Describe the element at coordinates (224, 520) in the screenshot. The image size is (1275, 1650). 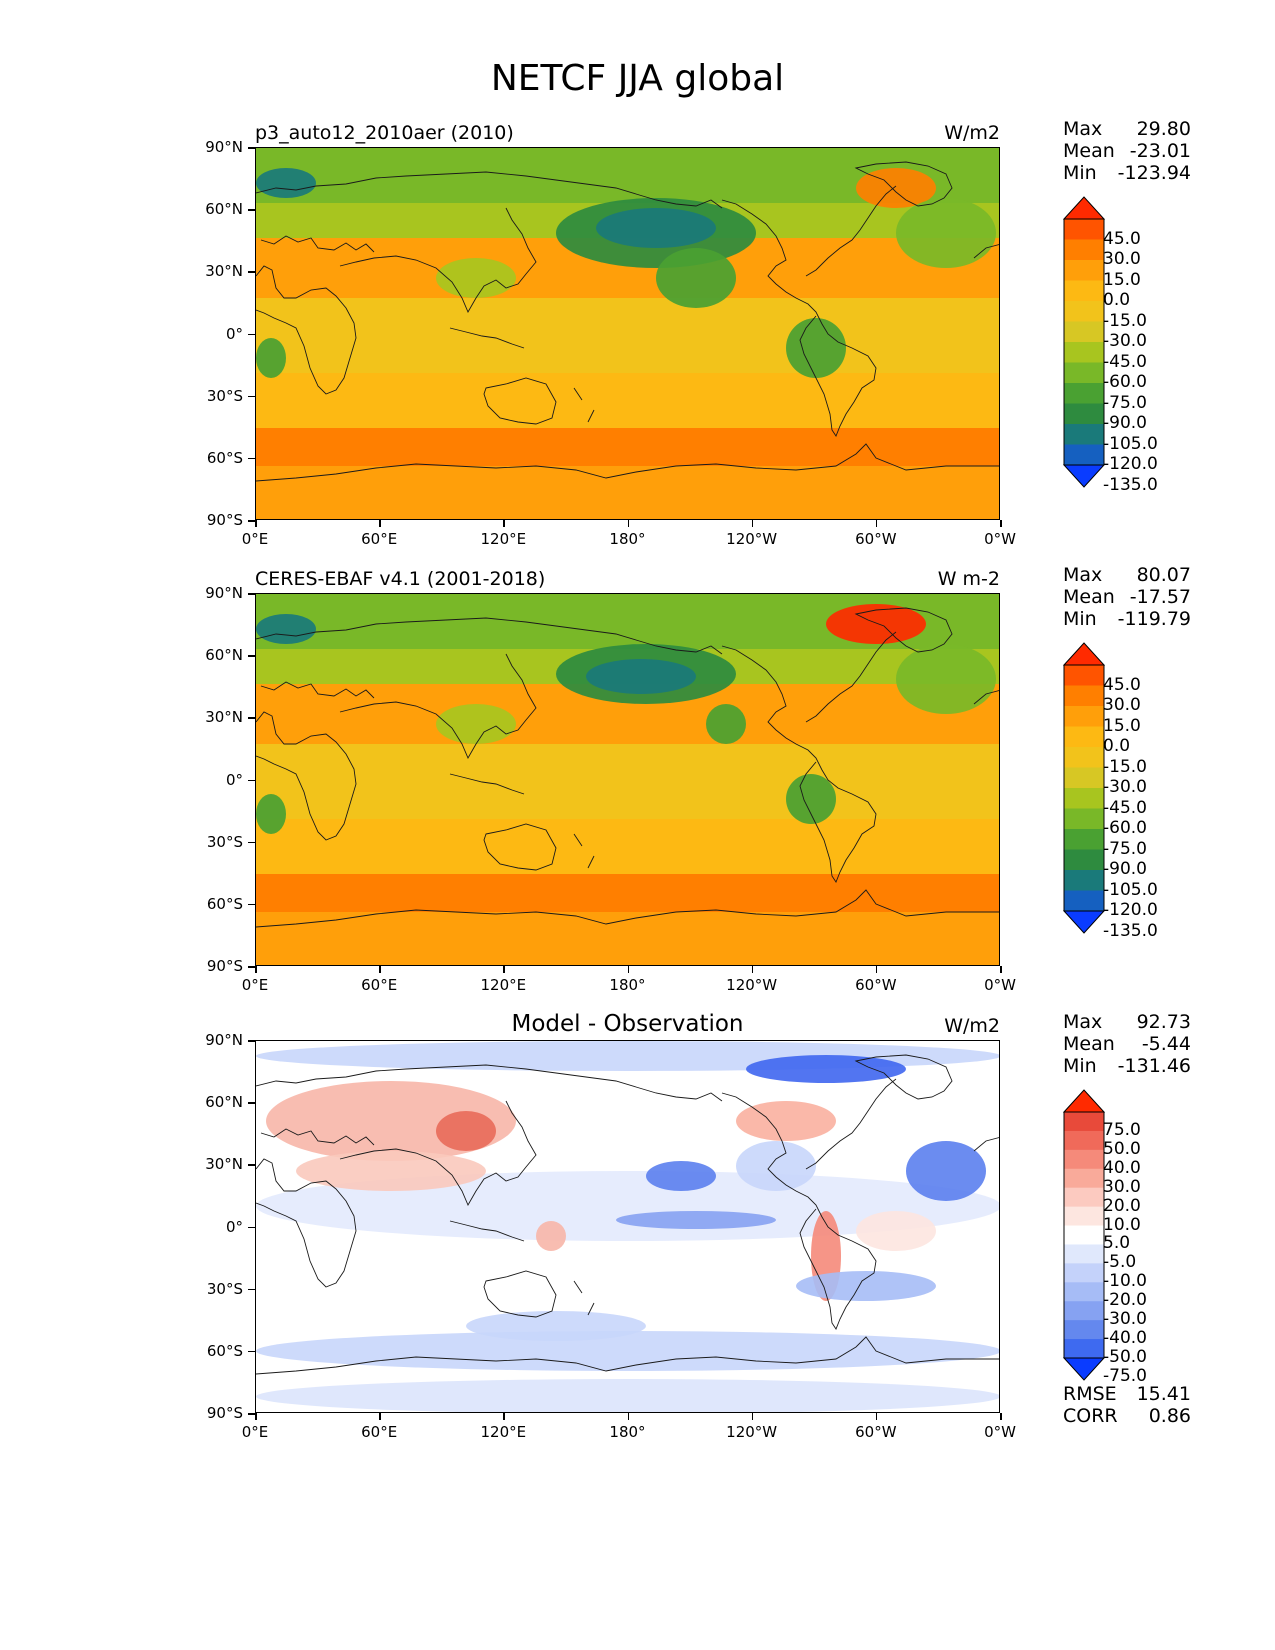
I see `lat-label: 90°S` at that location.